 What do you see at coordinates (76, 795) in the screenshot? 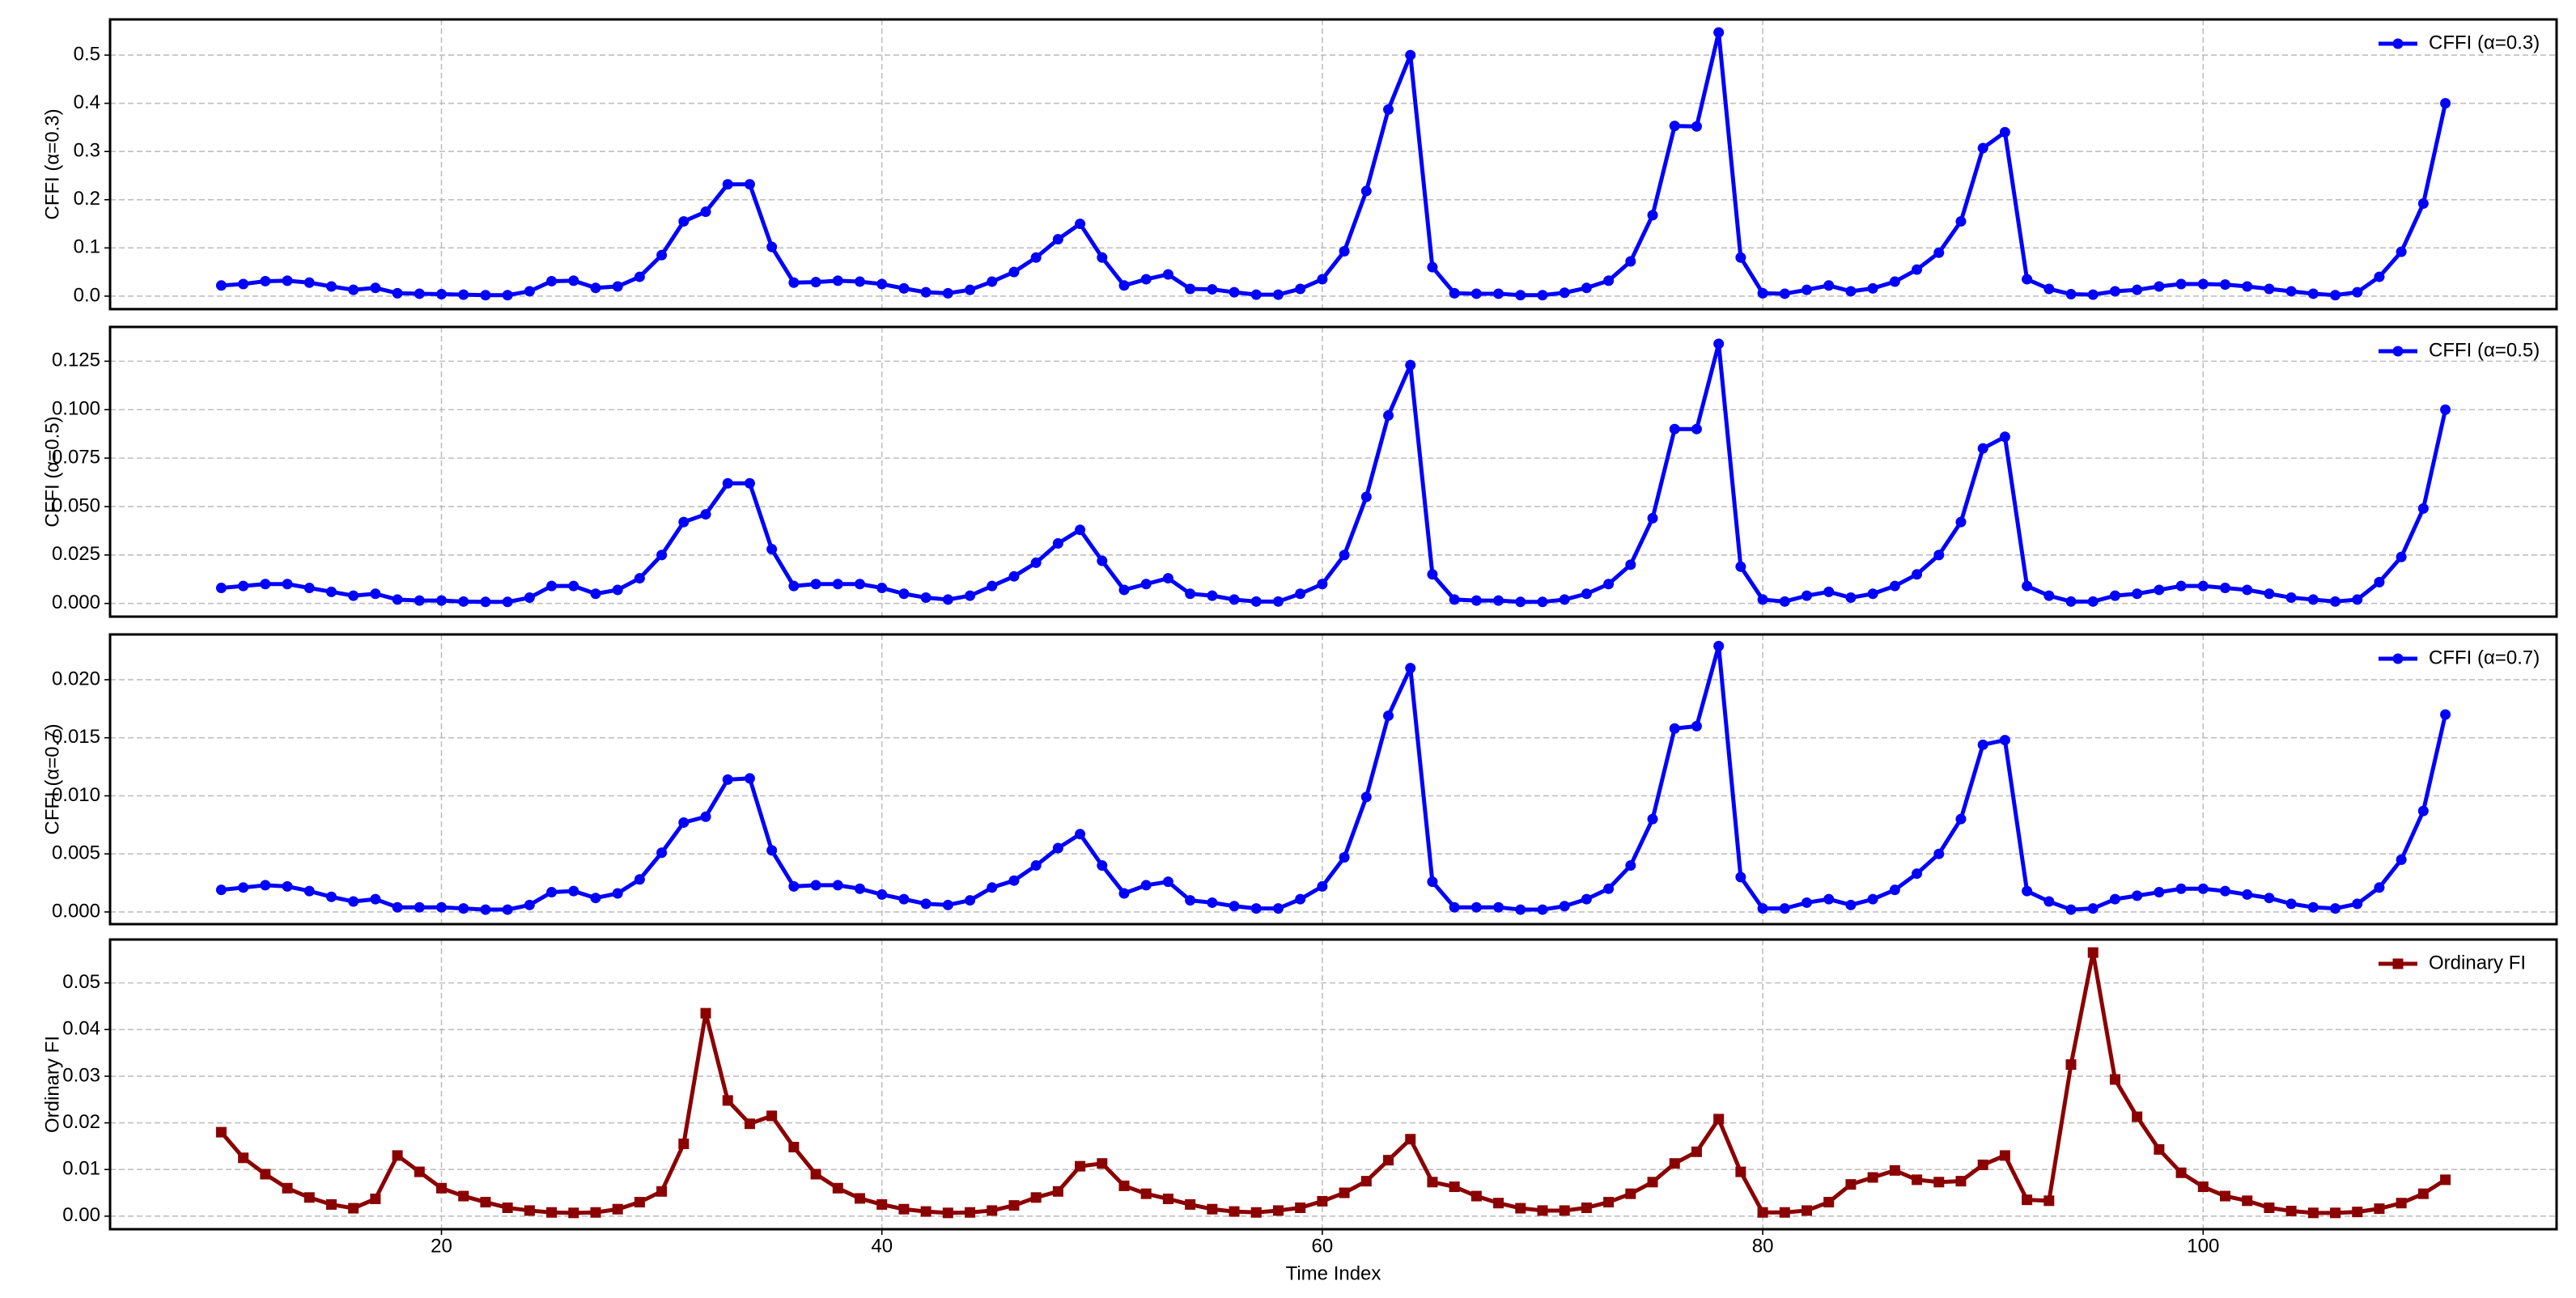
I see `y-tick-label: 0.010` at bounding box center [76, 795].